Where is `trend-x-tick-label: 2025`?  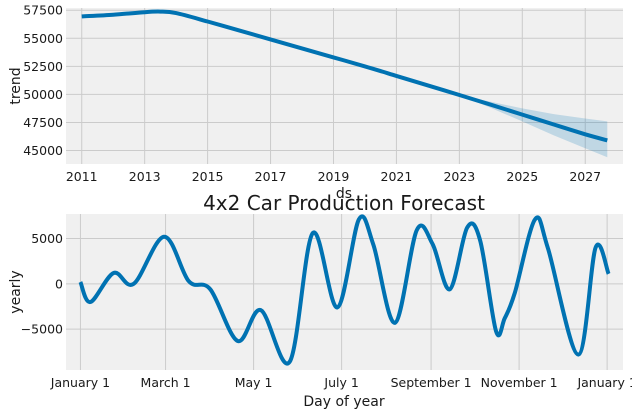 trend-x-tick-label: 2025 is located at coordinates (522, 176).